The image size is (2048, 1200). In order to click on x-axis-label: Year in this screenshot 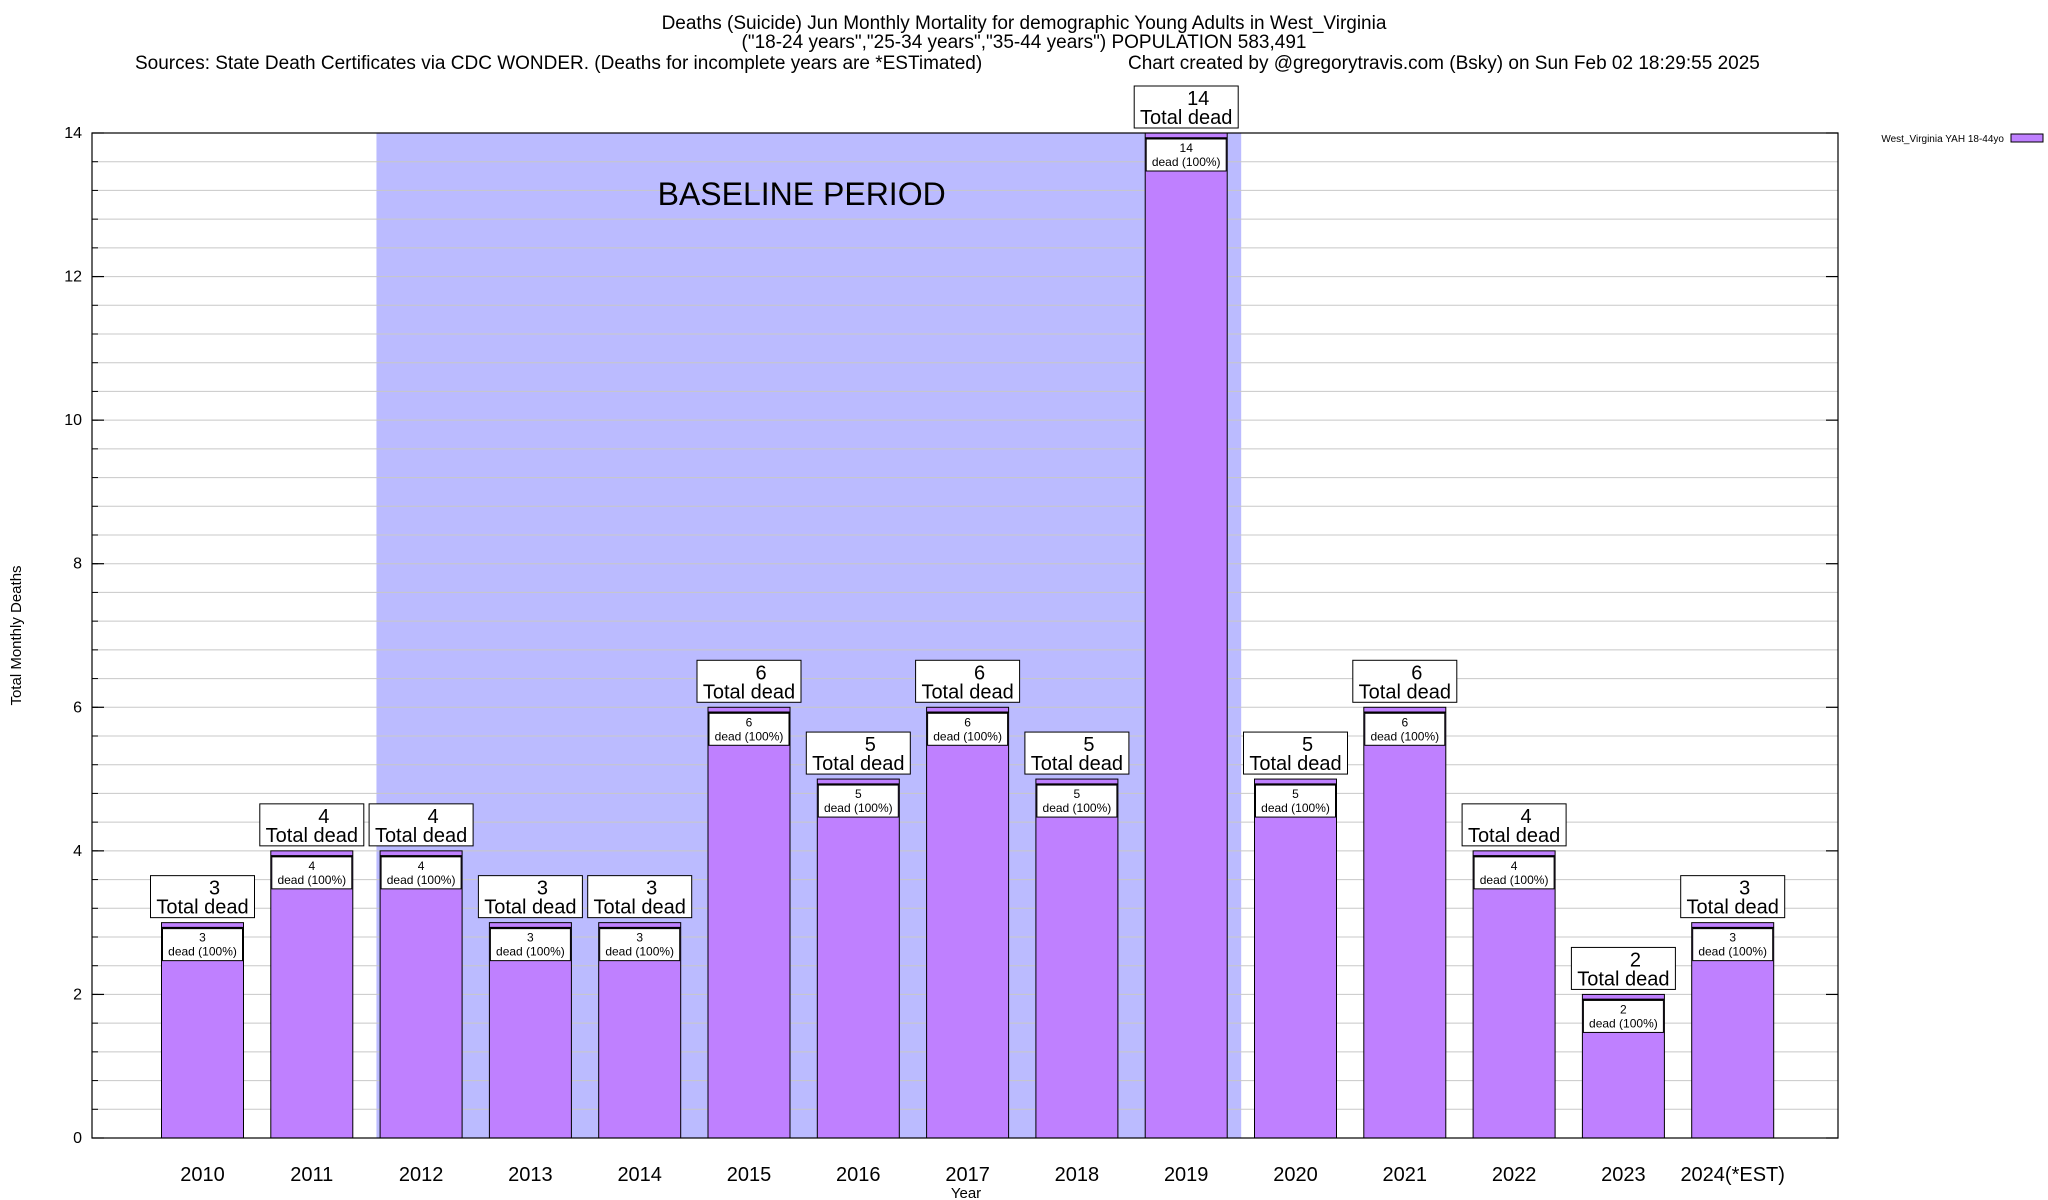, I will do `click(966, 1192)`.